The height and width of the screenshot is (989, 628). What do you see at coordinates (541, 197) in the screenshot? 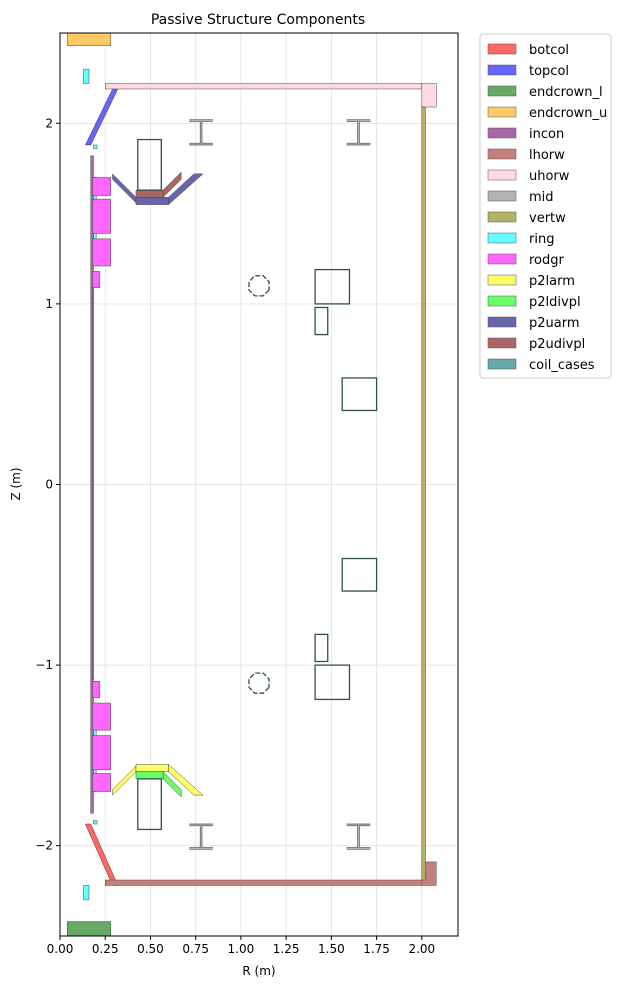
I see `legend-label-mid: mid` at bounding box center [541, 197].